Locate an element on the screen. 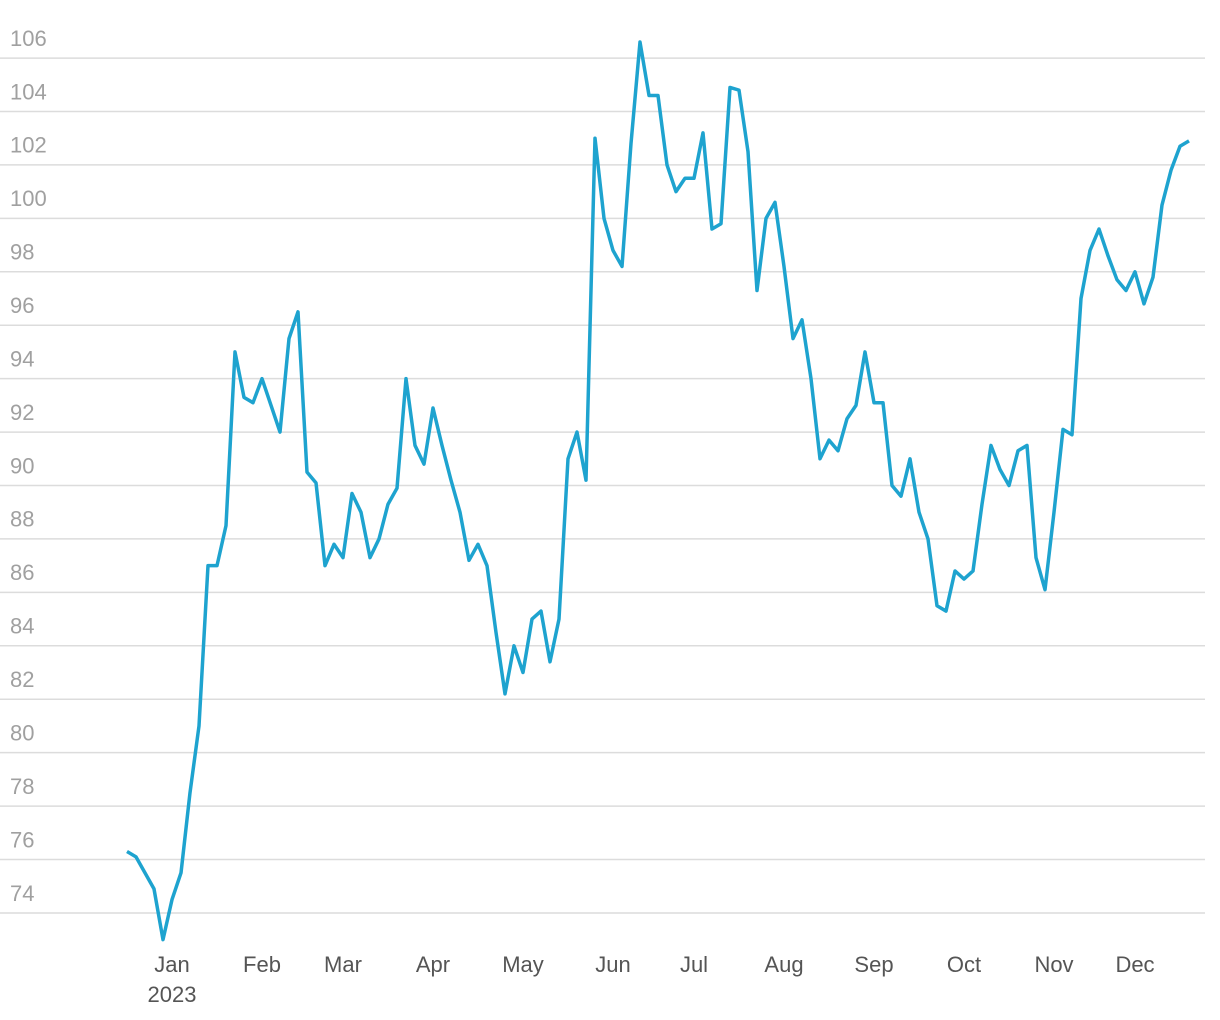 This screenshot has height=1020, width=1220. y-tick-label: 104 is located at coordinates (28, 91).